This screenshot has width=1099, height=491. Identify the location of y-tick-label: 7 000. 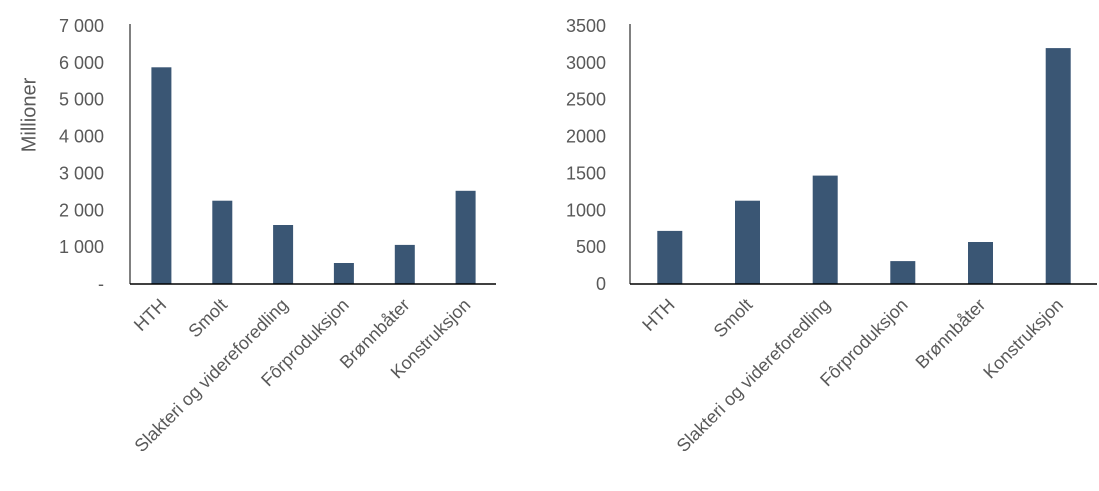
(81, 26).